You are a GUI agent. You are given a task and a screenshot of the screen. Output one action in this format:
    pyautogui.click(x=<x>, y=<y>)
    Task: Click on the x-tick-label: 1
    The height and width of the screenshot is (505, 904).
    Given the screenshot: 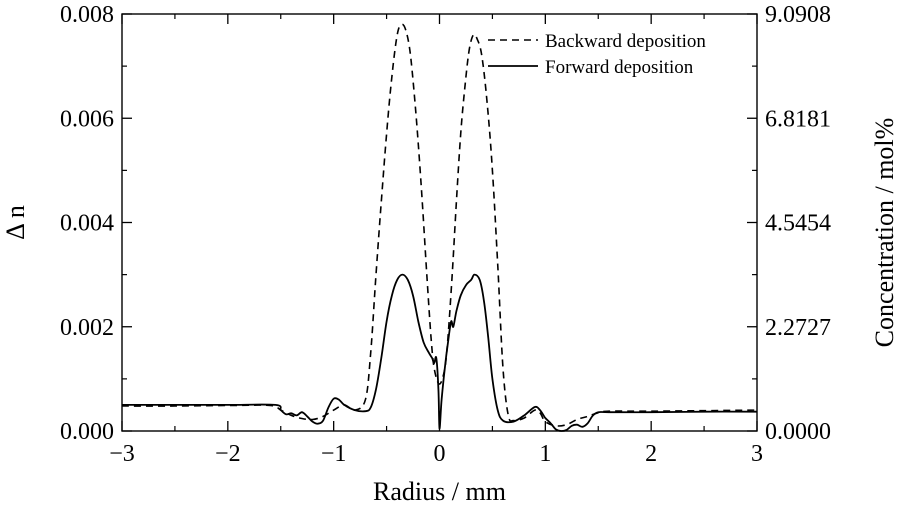 What is the action you would take?
    pyautogui.click(x=545, y=454)
    